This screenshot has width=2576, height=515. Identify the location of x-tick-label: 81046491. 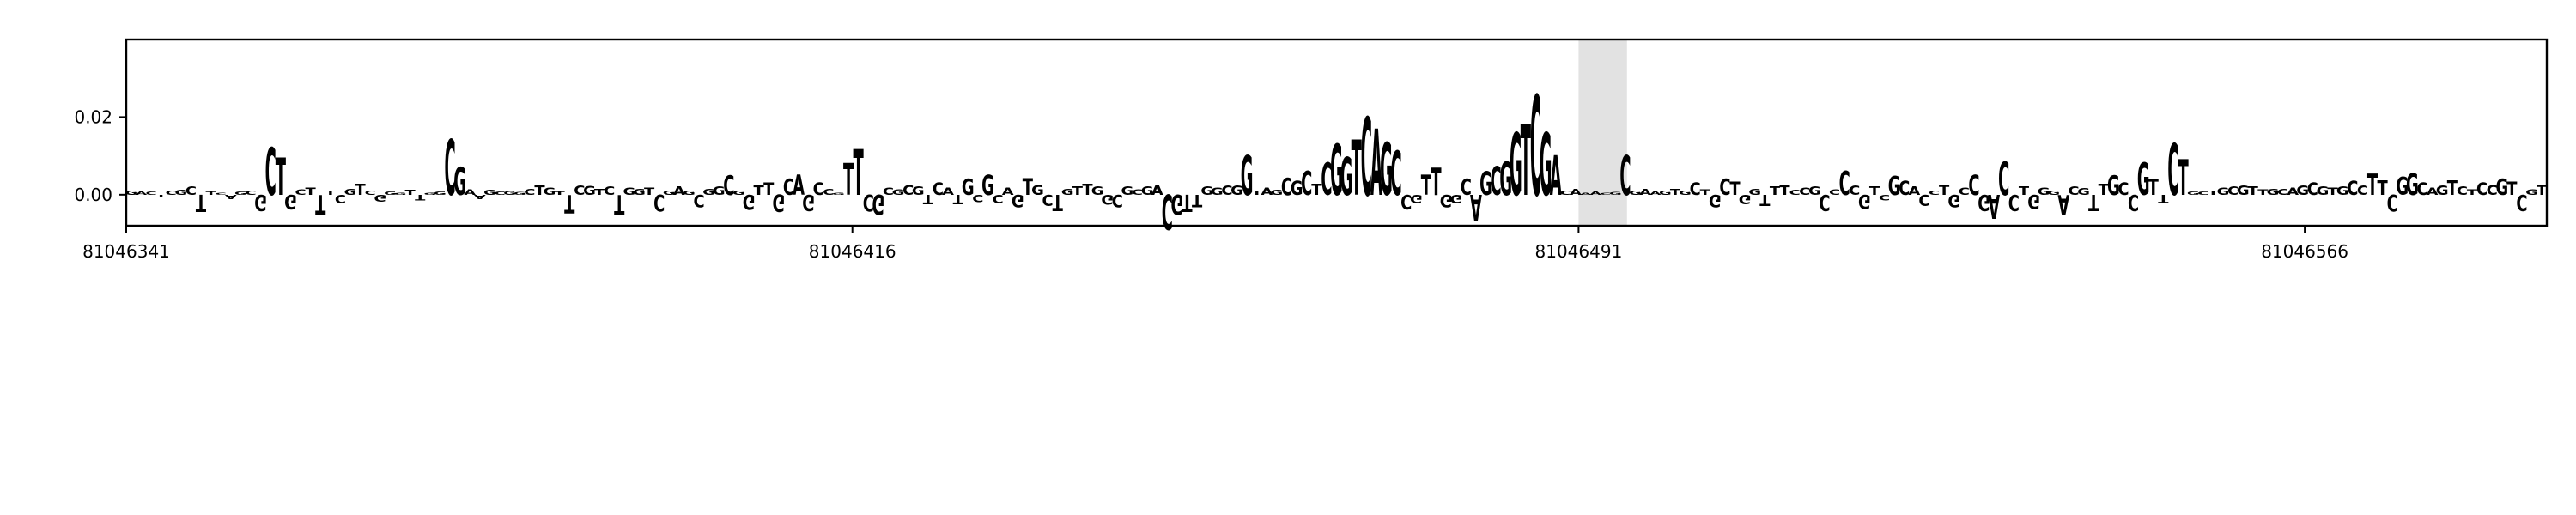
(1579, 251).